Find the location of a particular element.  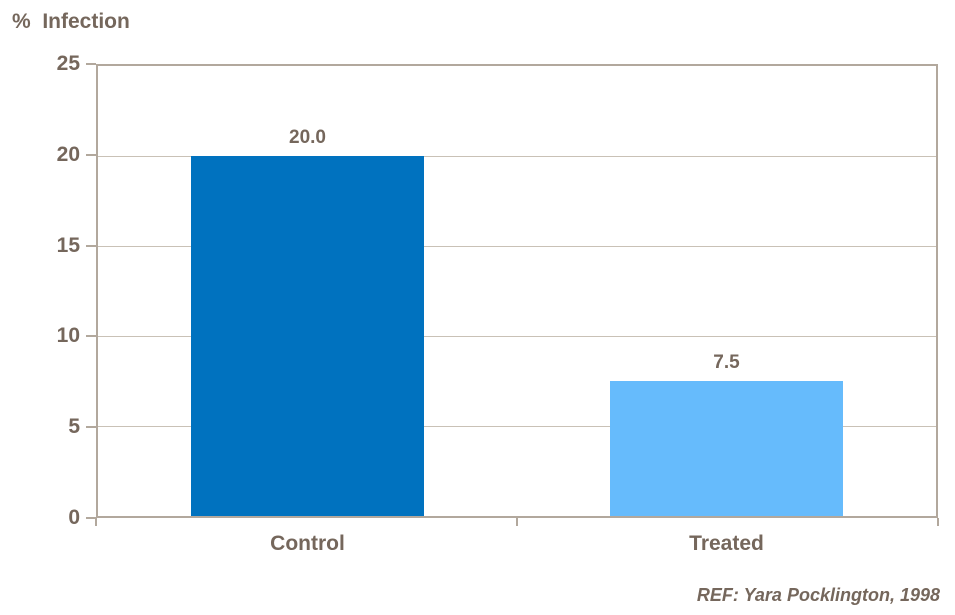

bar-value-label-treated: 7.5 is located at coordinates (726, 362).